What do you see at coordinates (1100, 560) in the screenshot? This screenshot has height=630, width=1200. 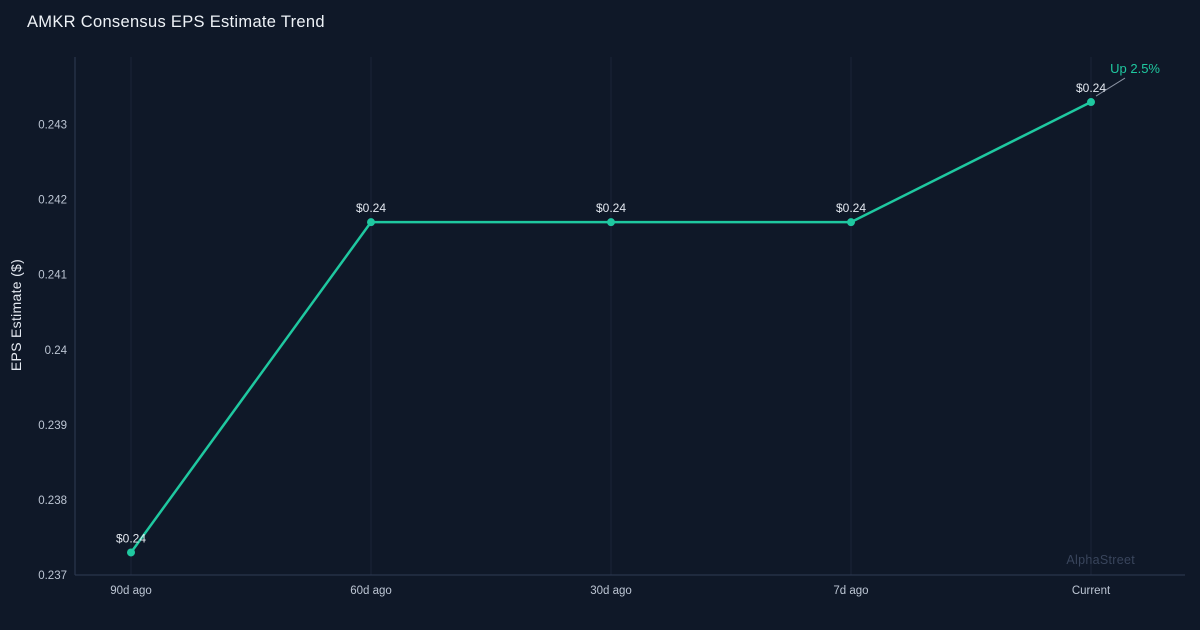 I see `watermark: AlphaStreet` at bounding box center [1100, 560].